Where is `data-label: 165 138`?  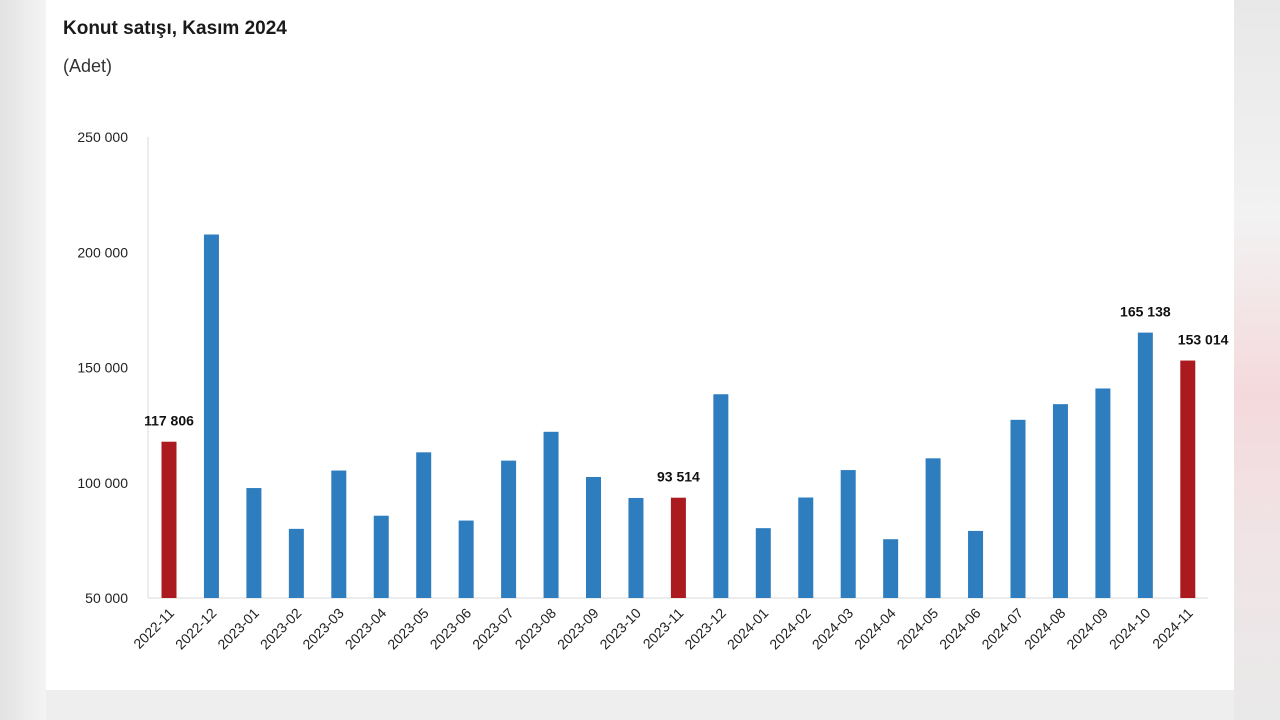
data-label: 165 138 is located at coordinates (1145, 312).